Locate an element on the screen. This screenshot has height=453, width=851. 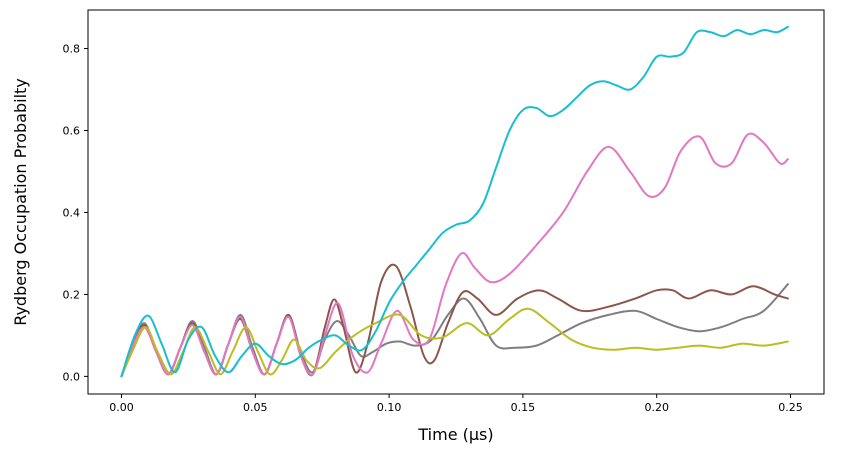
x-tick-label: 0.00 is located at coordinates (121, 407).